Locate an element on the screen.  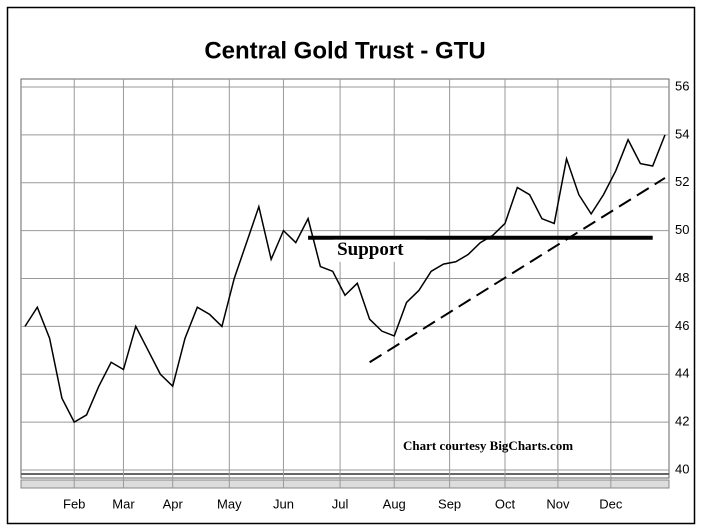
x-tick-label: Dec is located at coordinates (611, 503).